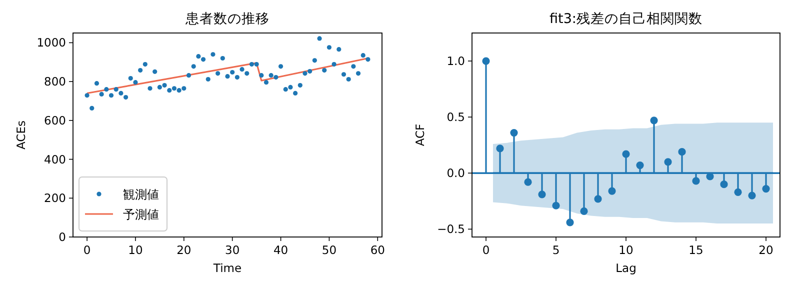  Describe the element at coordinates (455, 61) in the screenshot. I see `y-tick-label: 1.0` at that location.